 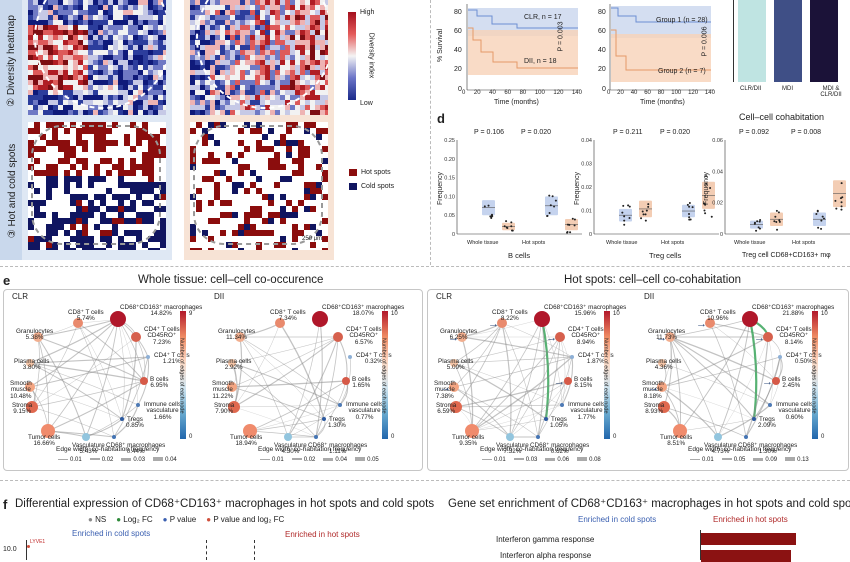 What do you see at coordinates (310, 449) in the screenshot?
I see `edge-width-label: Edge width: co-habitation frequency` at bounding box center [310, 449].